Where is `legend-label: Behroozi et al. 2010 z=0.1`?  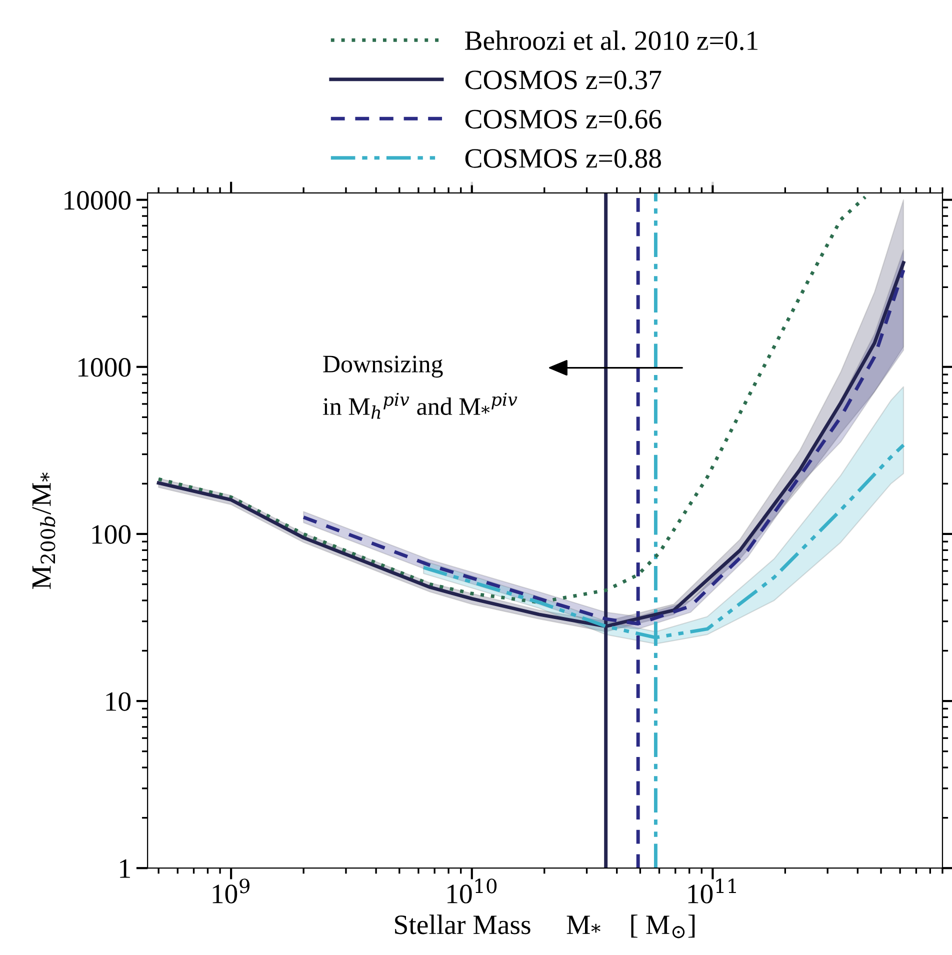 legend-label: Behroozi et al. 2010 z=0.1 is located at coordinates (611, 40).